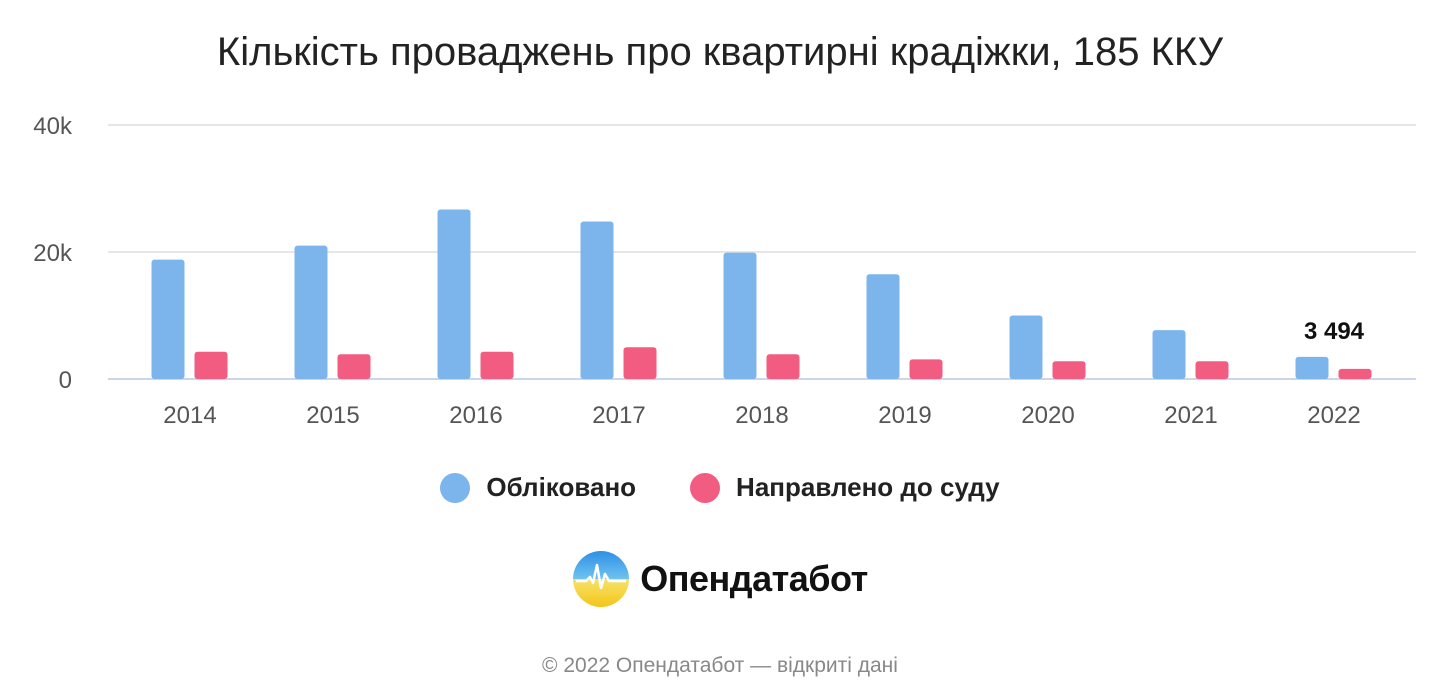  What do you see at coordinates (1026, 347) in the screenshot?
I see `bar-recorded-2020` at bounding box center [1026, 347].